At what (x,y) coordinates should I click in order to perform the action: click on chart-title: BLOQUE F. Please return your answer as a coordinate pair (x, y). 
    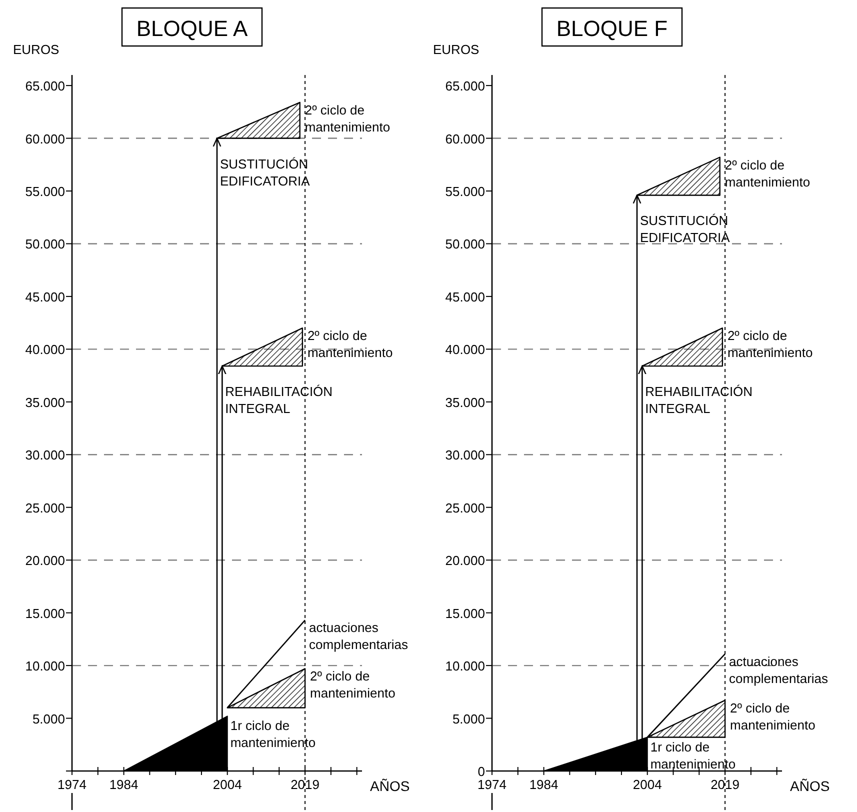
    Looking at the image, I should click on (612, 28).